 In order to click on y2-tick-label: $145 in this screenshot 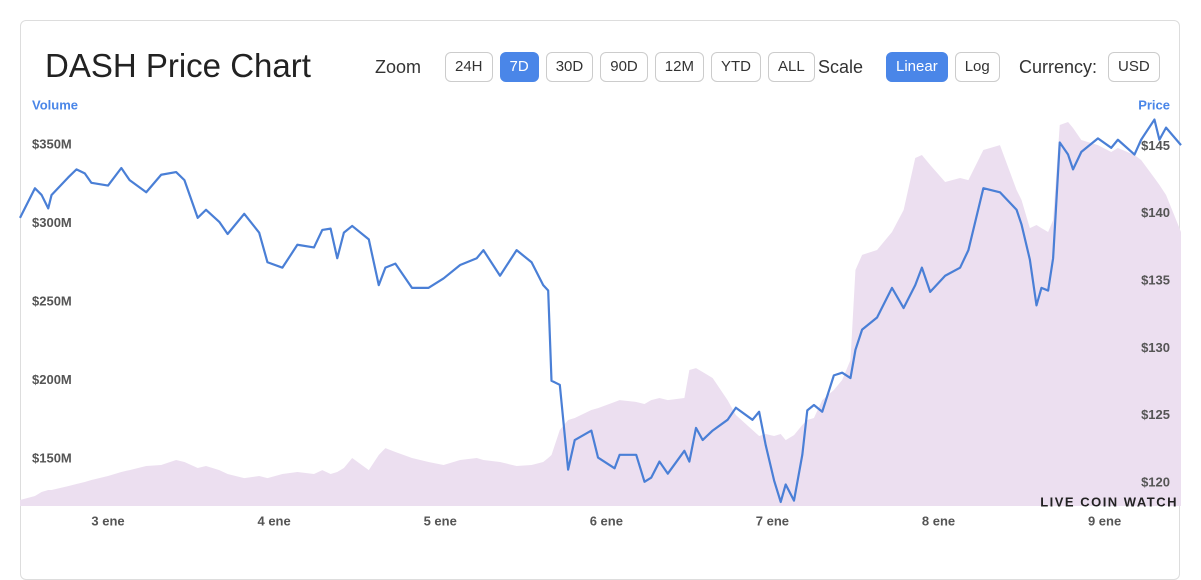, I will do `click(1155, 145)`.